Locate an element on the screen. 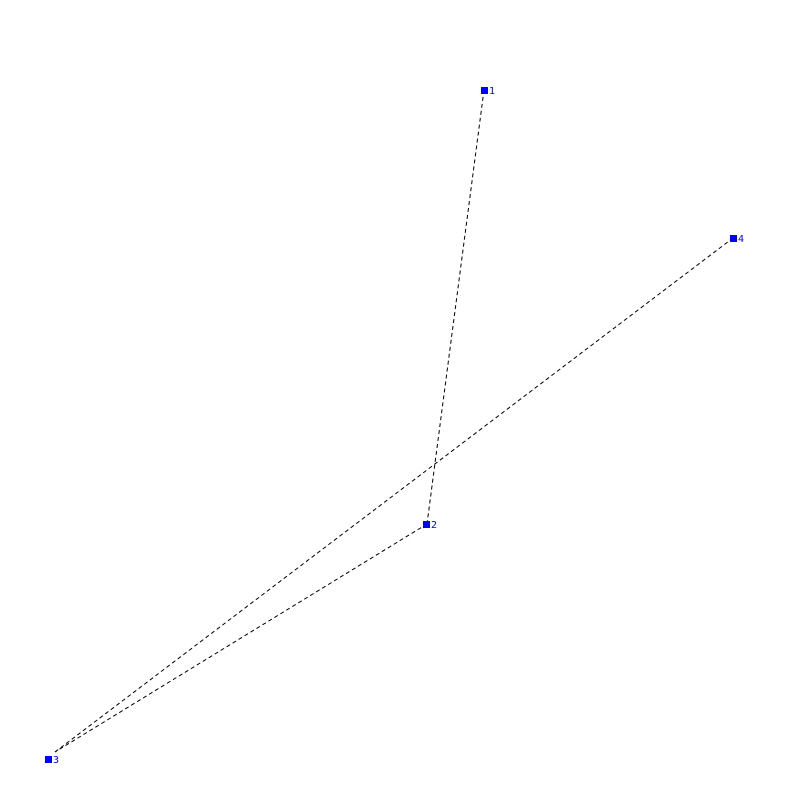 This screenshot has height=800, width=800. node-2: 2 is located at coordinates (430, 525).